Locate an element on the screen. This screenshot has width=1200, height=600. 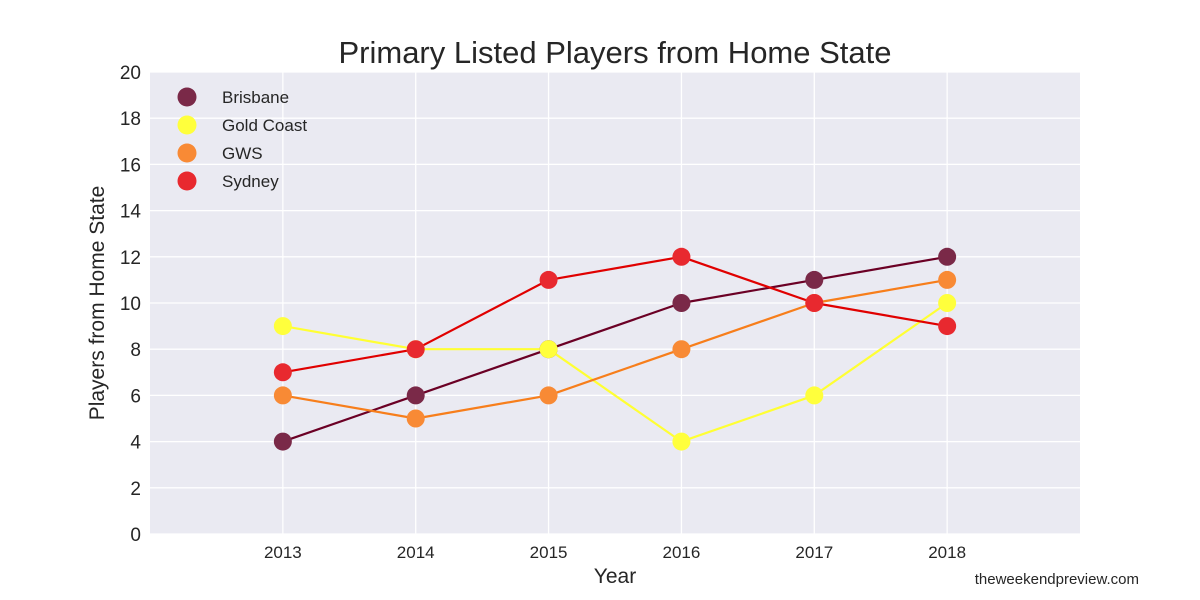
series-line-gws is located at coordinates (615, 349).